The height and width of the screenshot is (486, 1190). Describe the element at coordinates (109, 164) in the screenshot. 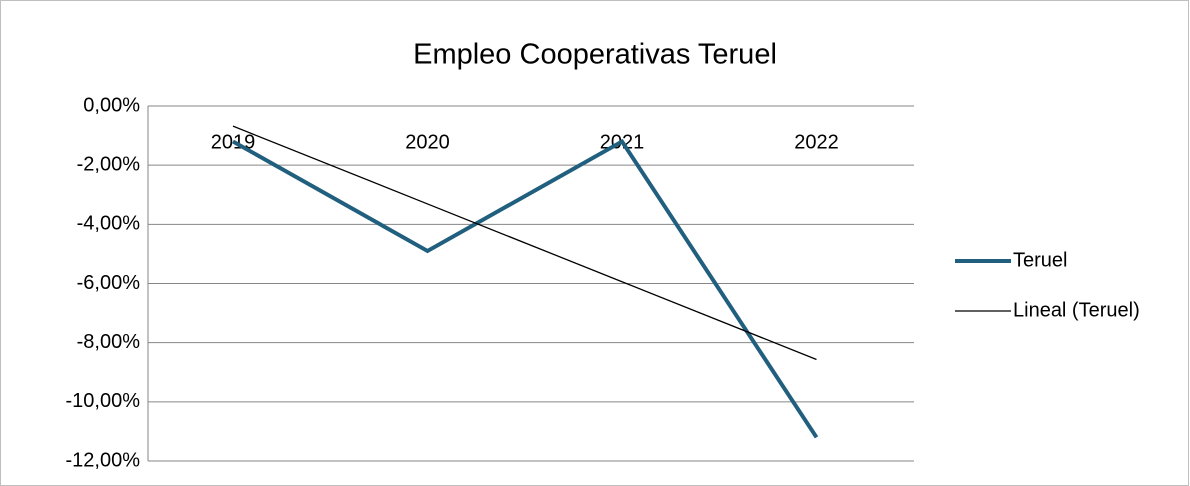

I see `y-tick-label: -2,00%` at that location.